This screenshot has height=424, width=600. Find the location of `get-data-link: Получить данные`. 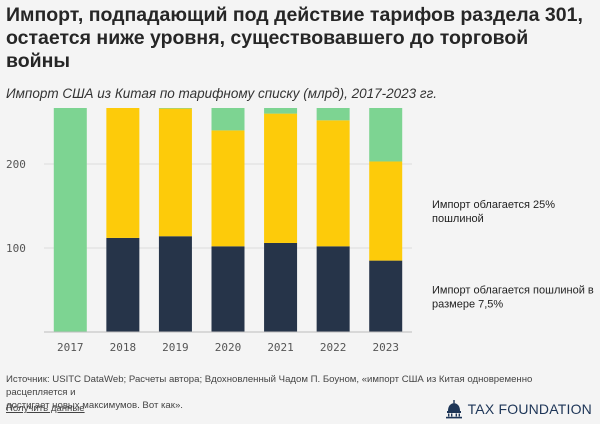

get-data-link: Получить данные is located at coordinates (45, 408).